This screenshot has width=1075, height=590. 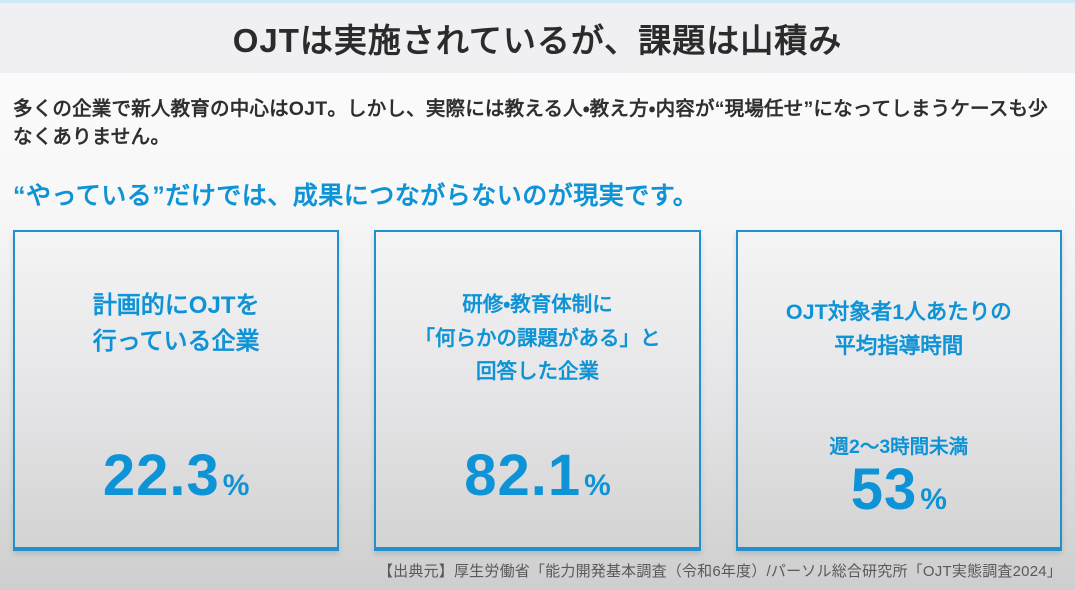 I want to click on stat-value-number: 53, so click(x=884, y=490).